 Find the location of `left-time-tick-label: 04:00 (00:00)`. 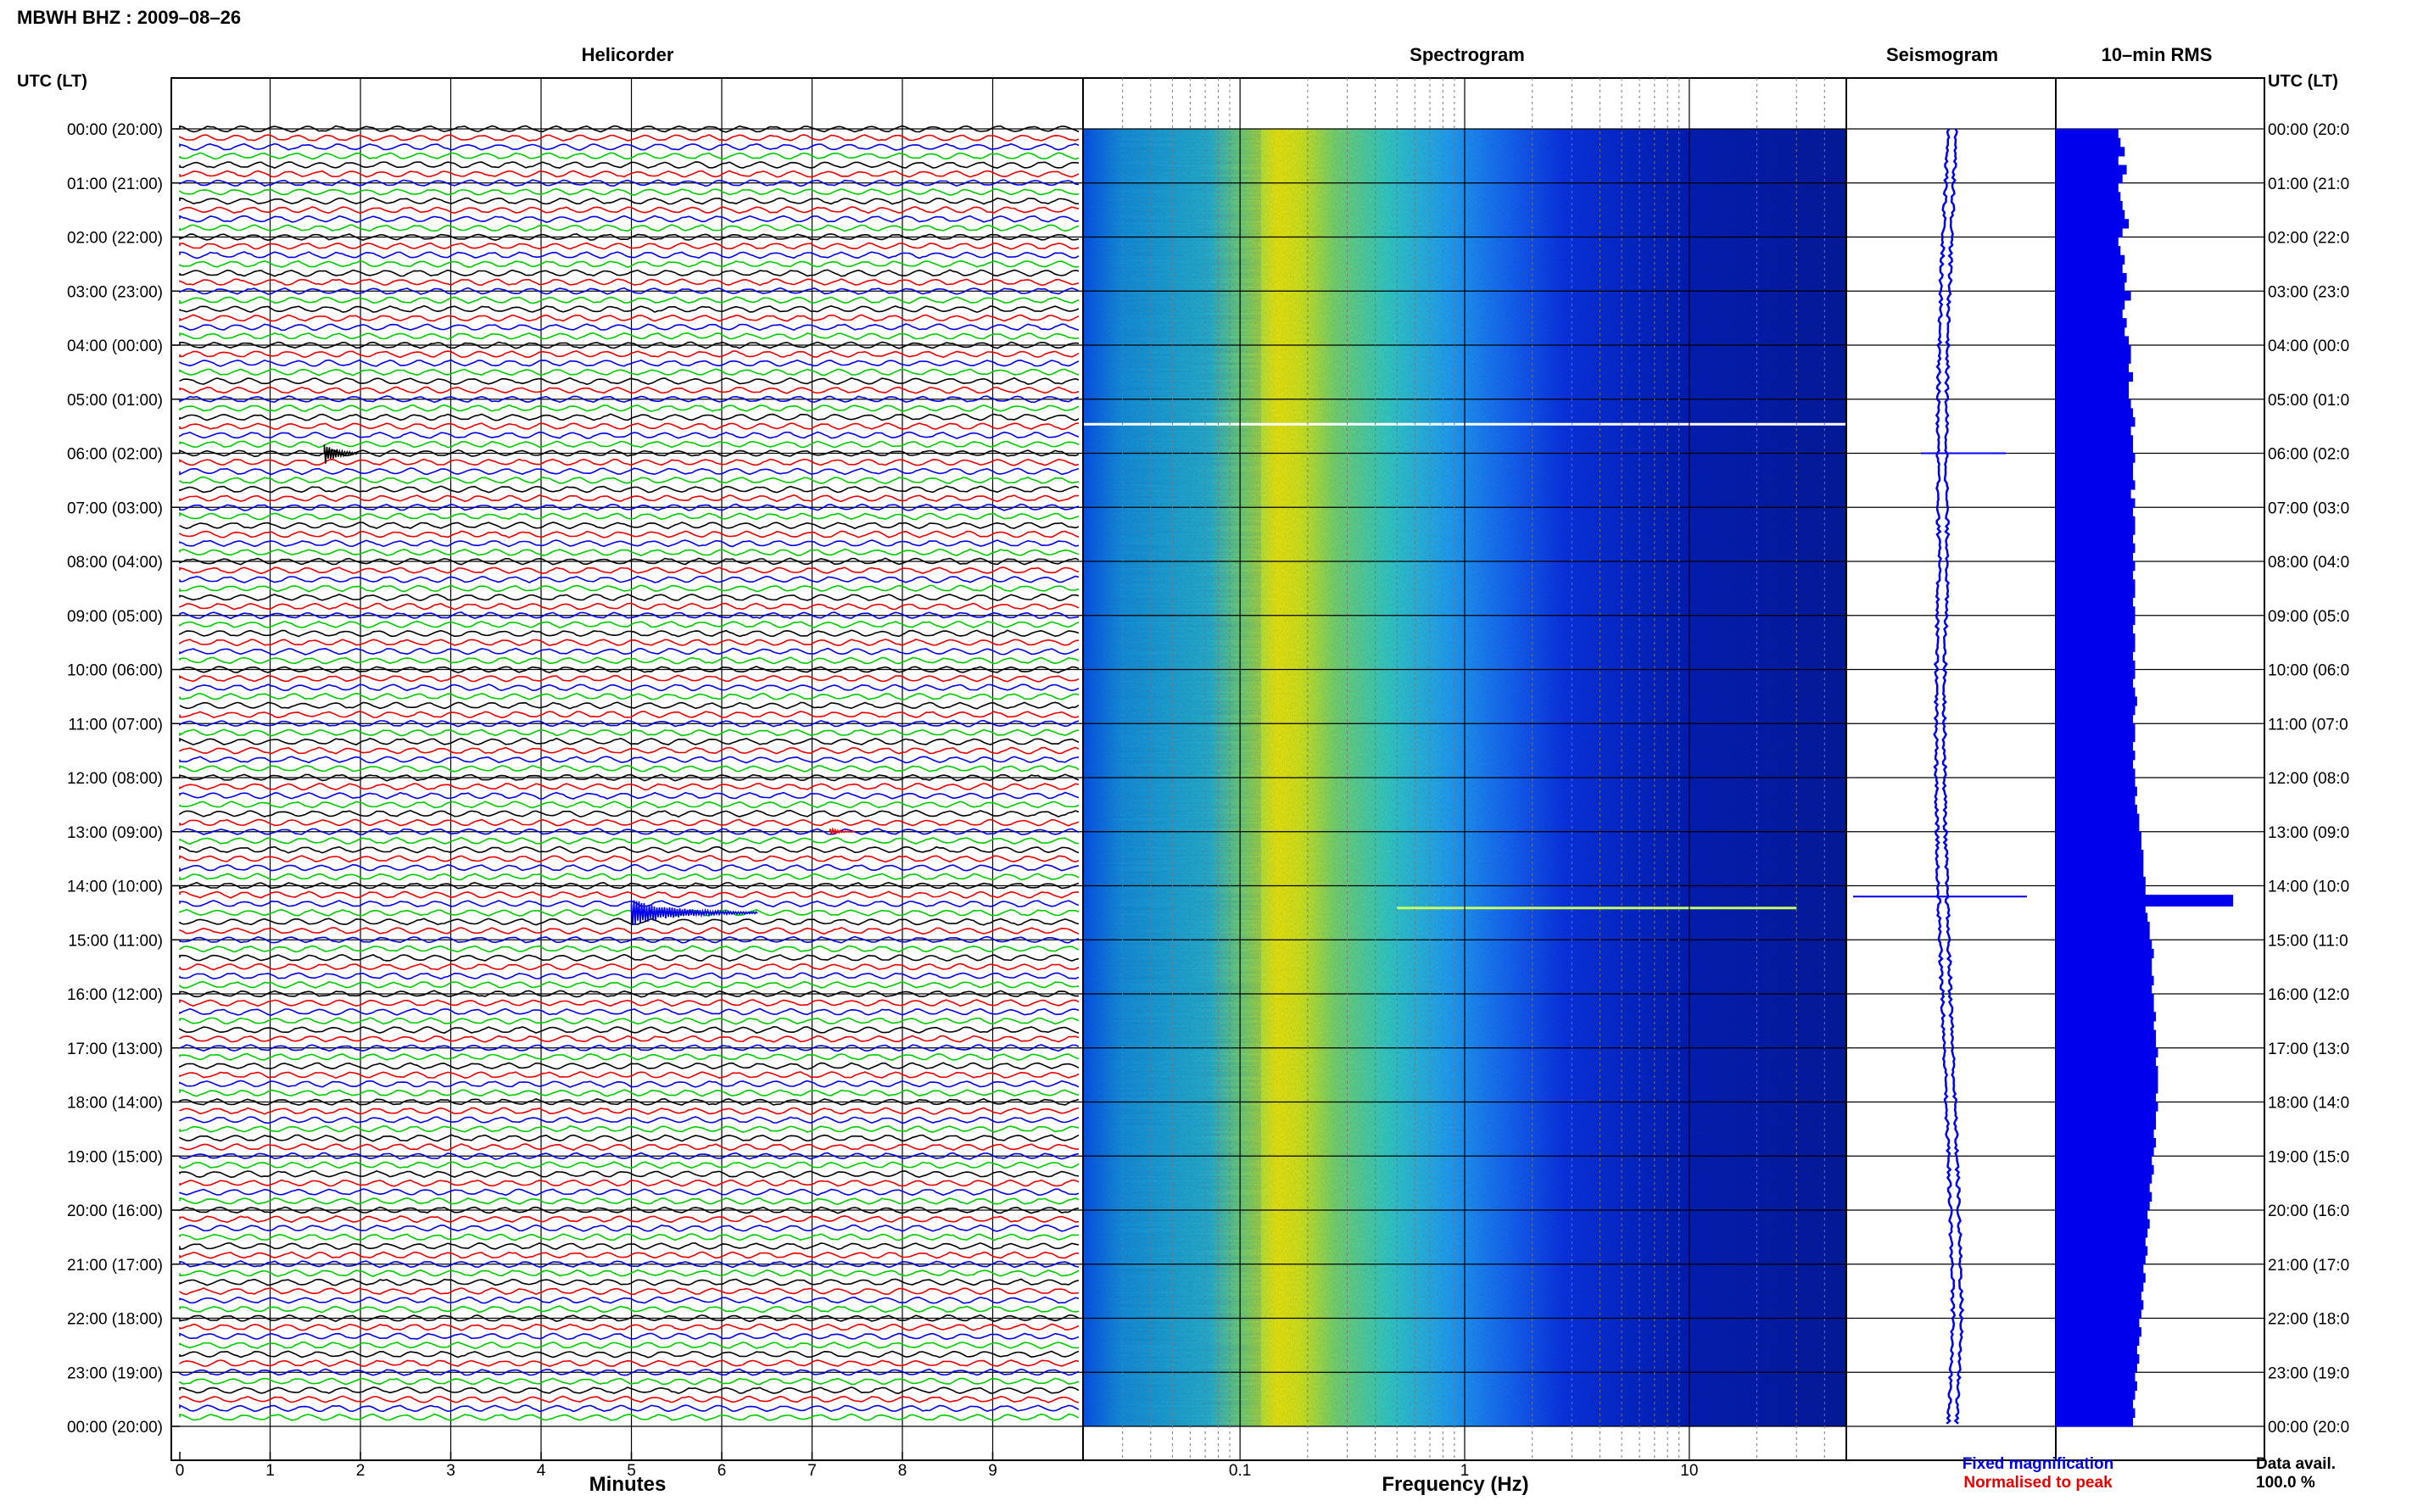

left-time-tick-label: 04:00 (00:00) is located at coordinates (115, 346).